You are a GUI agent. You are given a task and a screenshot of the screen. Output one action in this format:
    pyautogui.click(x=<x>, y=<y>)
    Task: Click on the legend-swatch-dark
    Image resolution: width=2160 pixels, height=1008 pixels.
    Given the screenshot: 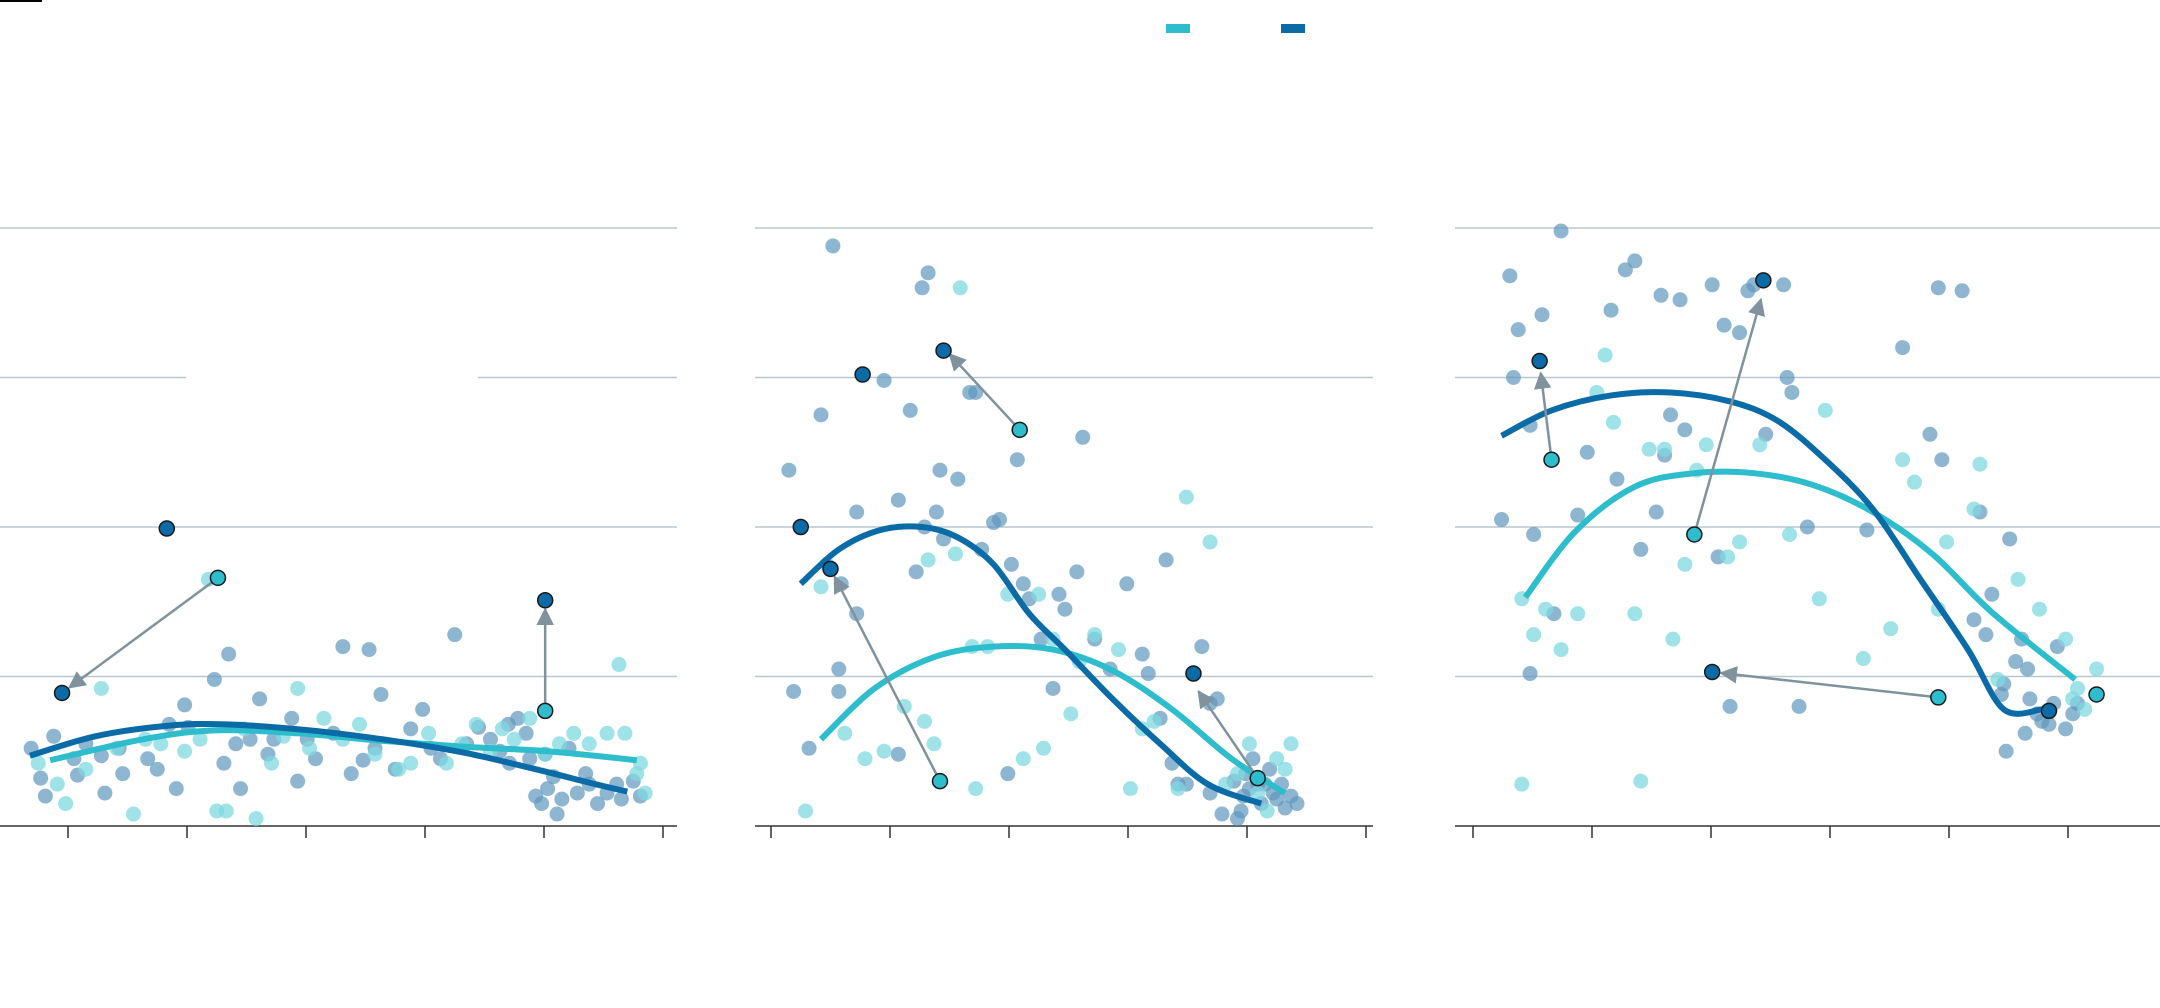 What is the action you would take?
    pyautogui.click(x=1293, y=28)
    